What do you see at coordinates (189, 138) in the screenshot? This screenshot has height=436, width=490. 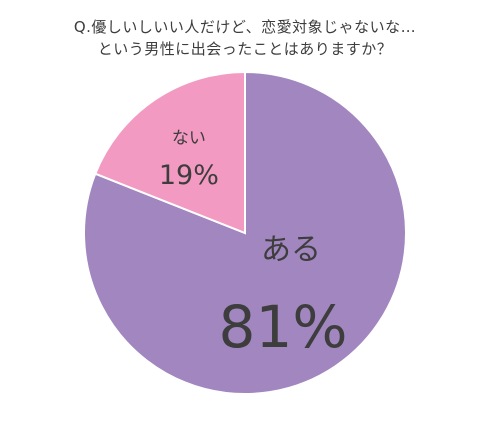 I see `slice-label-1: ない` at bounding box center [189, 138].